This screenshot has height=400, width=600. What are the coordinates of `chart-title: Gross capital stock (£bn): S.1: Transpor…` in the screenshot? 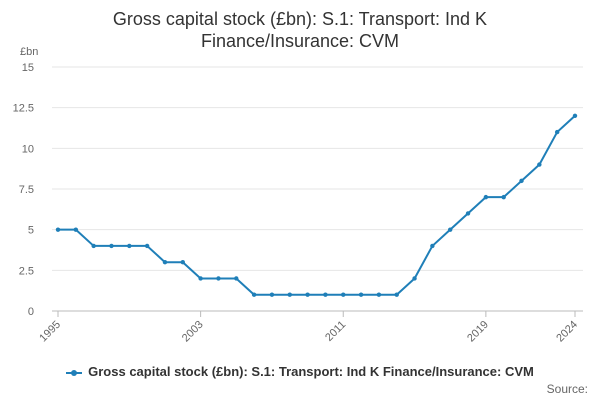 It's located at (300, 30).